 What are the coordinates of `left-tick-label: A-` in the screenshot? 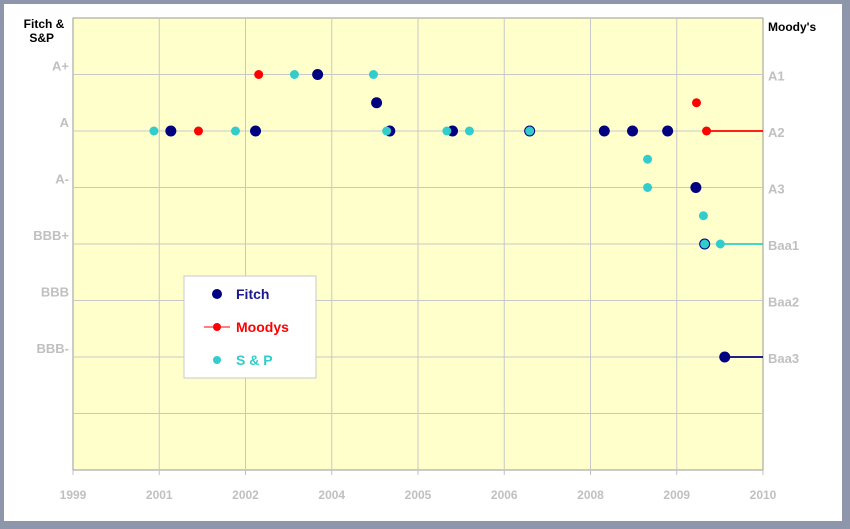 It's located at (62, 179).